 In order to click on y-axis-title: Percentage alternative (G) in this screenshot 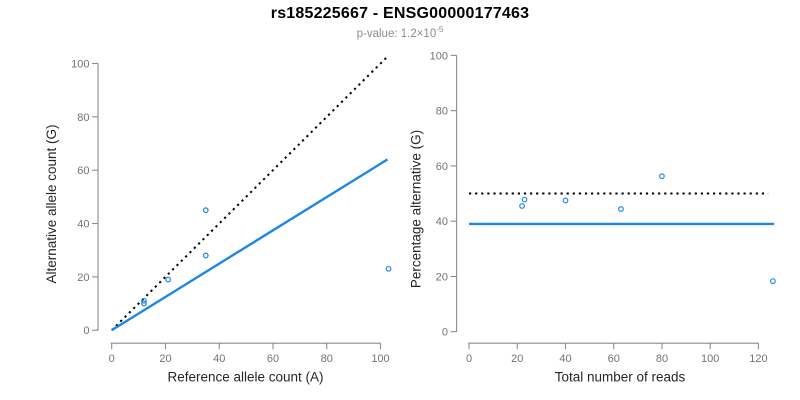, I will do `click(416, 209)`.